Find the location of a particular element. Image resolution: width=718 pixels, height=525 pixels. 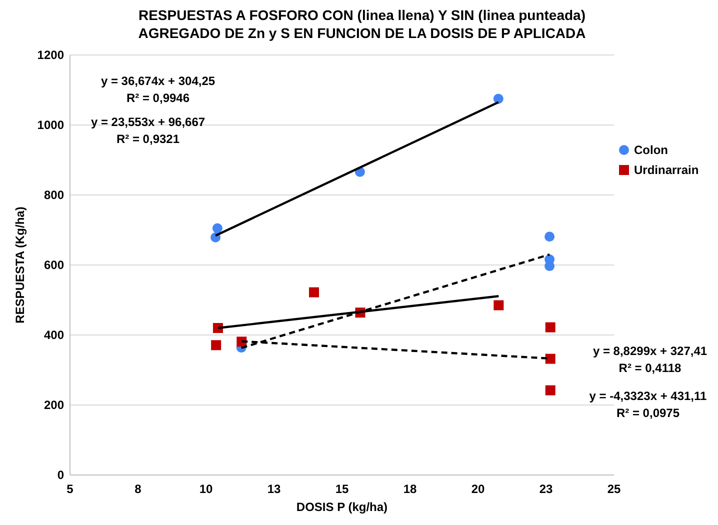

annotation: y = 23,553x + 96,667 R² = 0,9321 is located at coordinates (148, 130).